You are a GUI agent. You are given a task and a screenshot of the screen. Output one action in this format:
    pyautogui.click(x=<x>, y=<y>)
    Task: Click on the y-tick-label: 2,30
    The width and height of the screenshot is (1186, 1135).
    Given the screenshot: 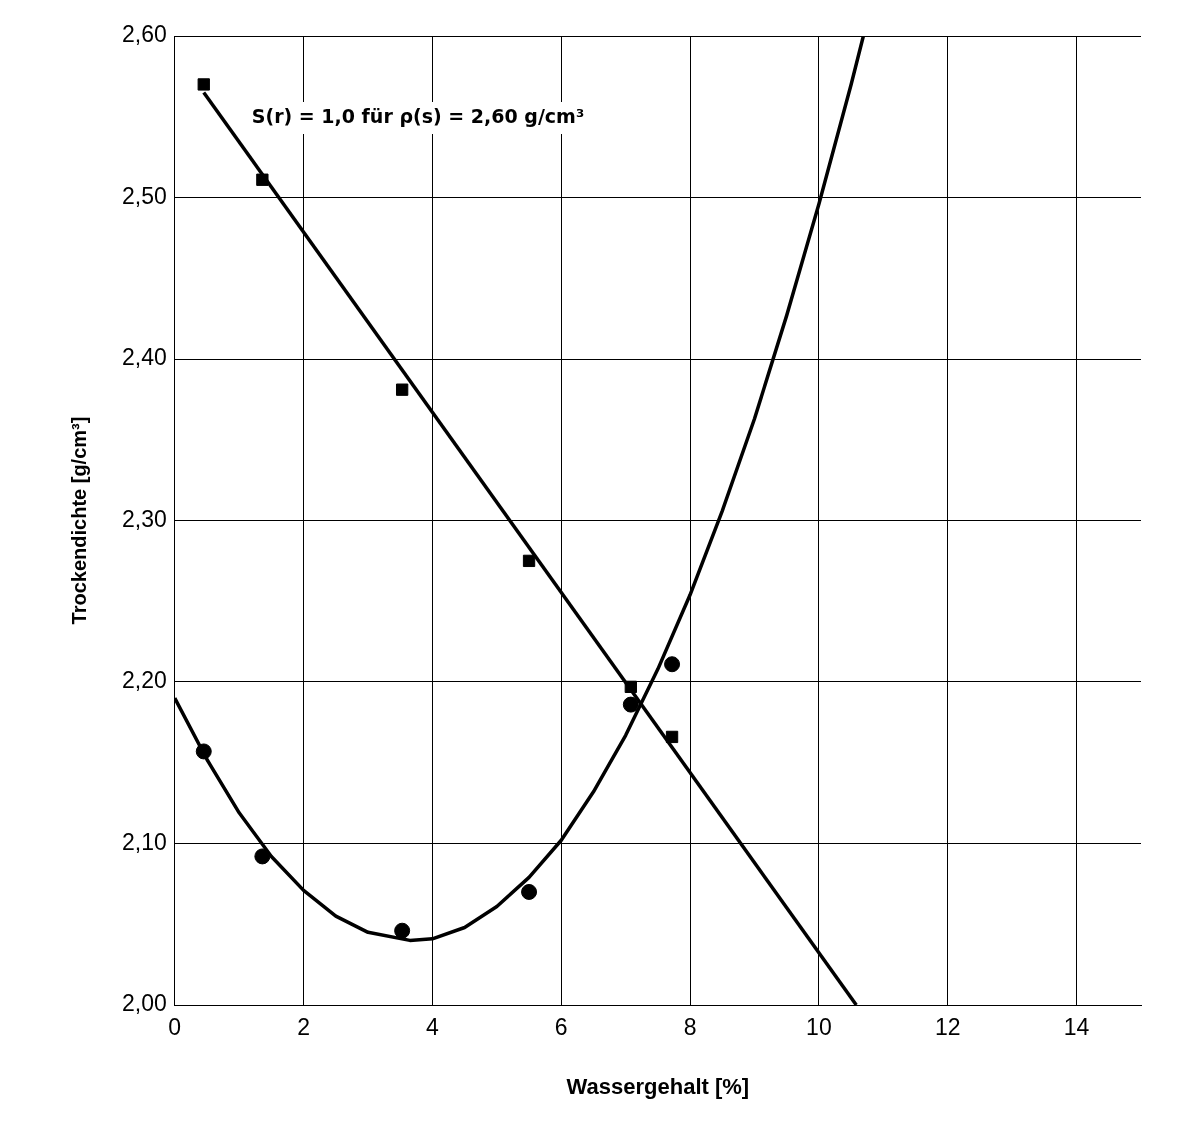 What is the action you would take?
    pyautogui.click(x=144, y=518)
    